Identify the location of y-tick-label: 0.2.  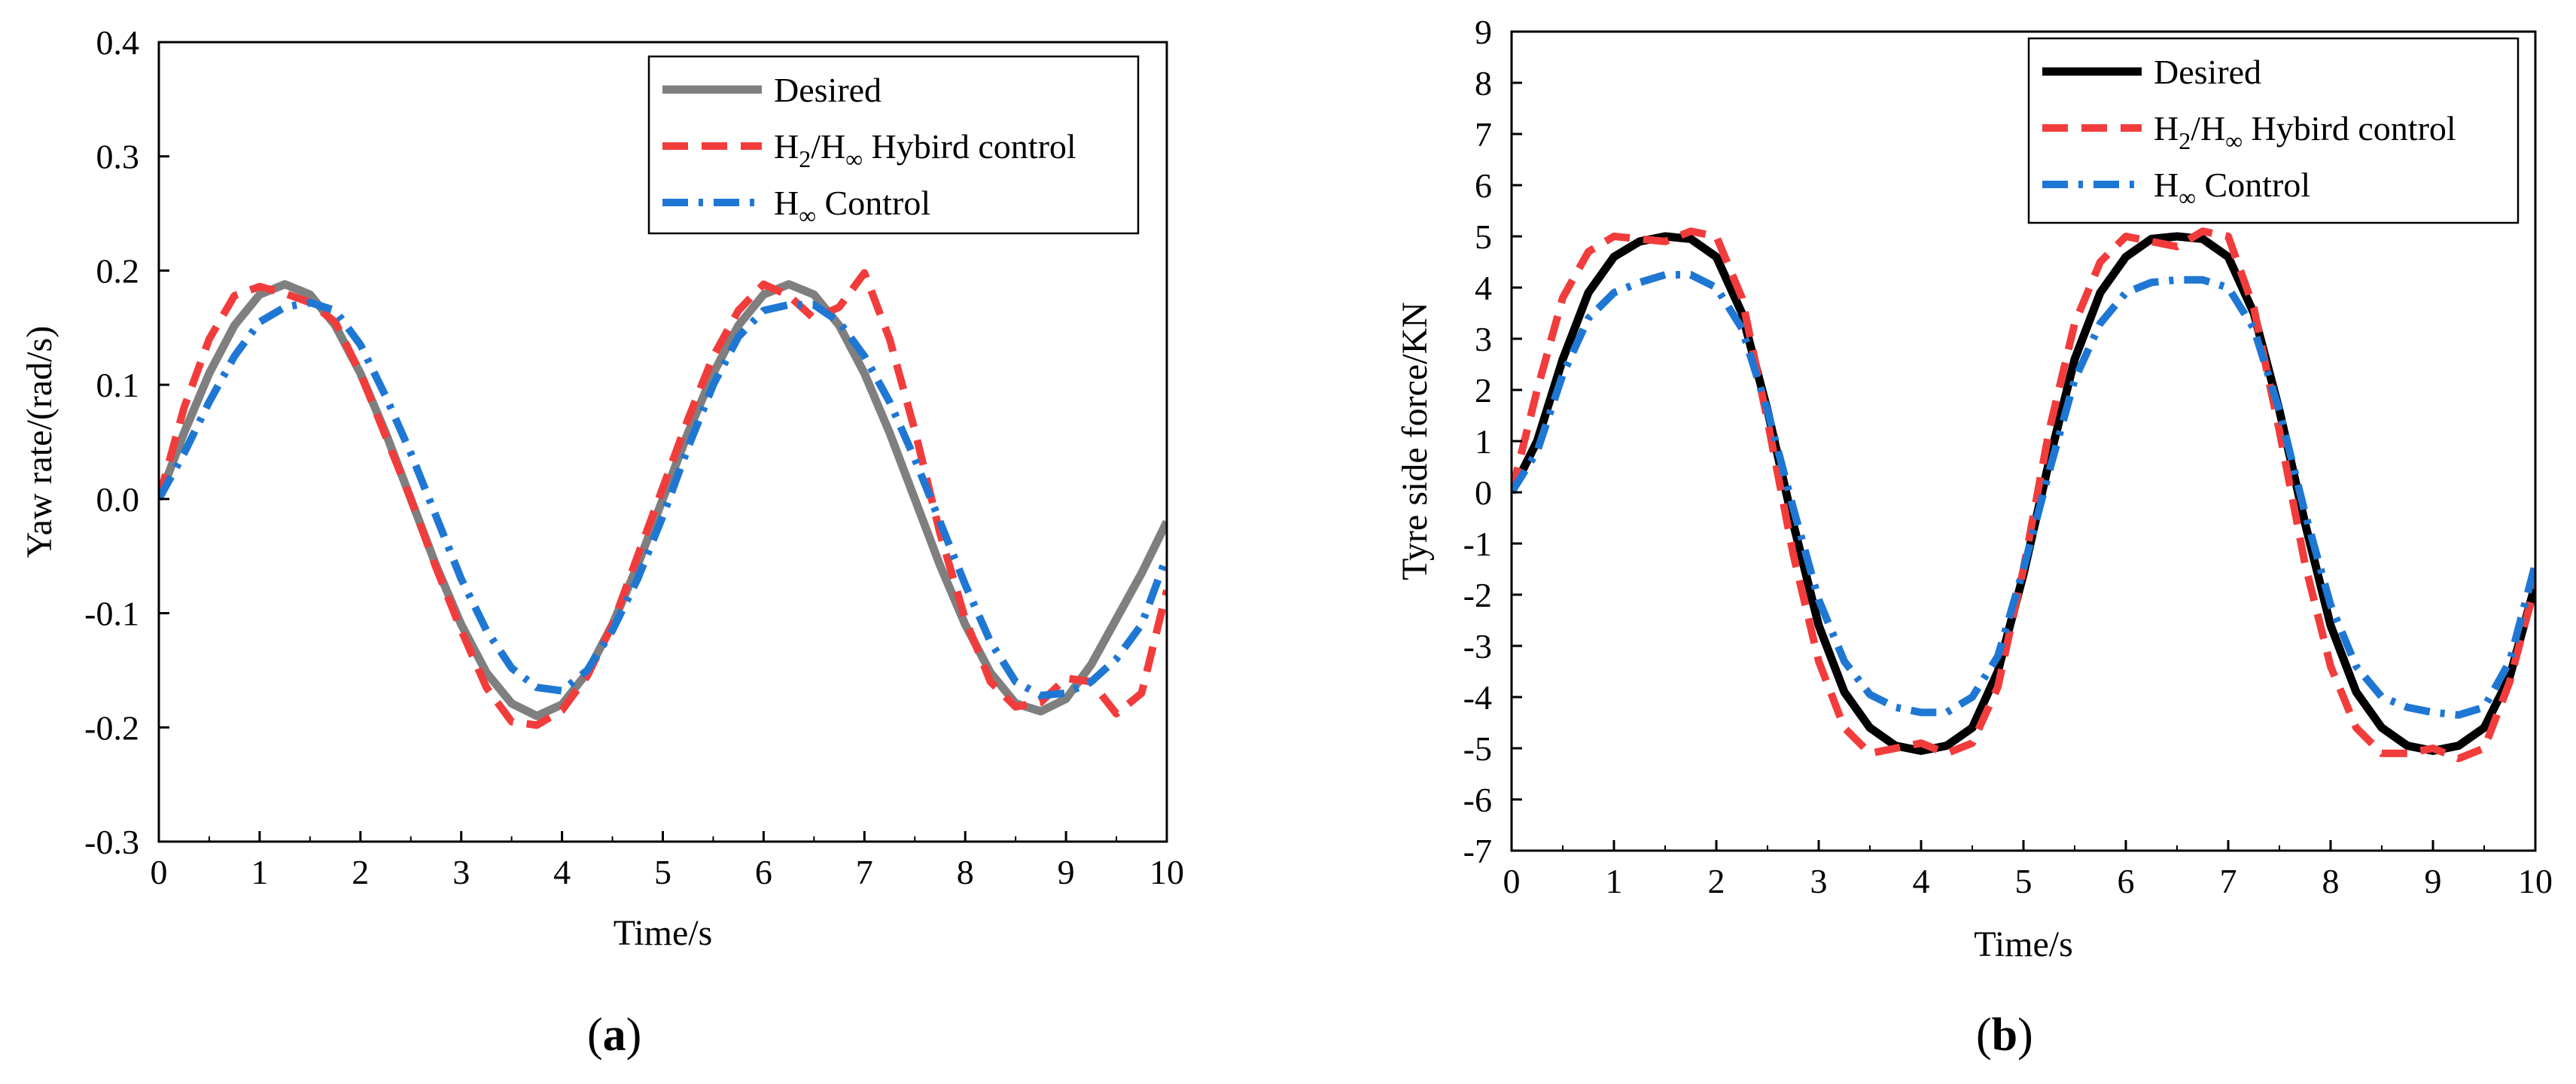
(118, 270).